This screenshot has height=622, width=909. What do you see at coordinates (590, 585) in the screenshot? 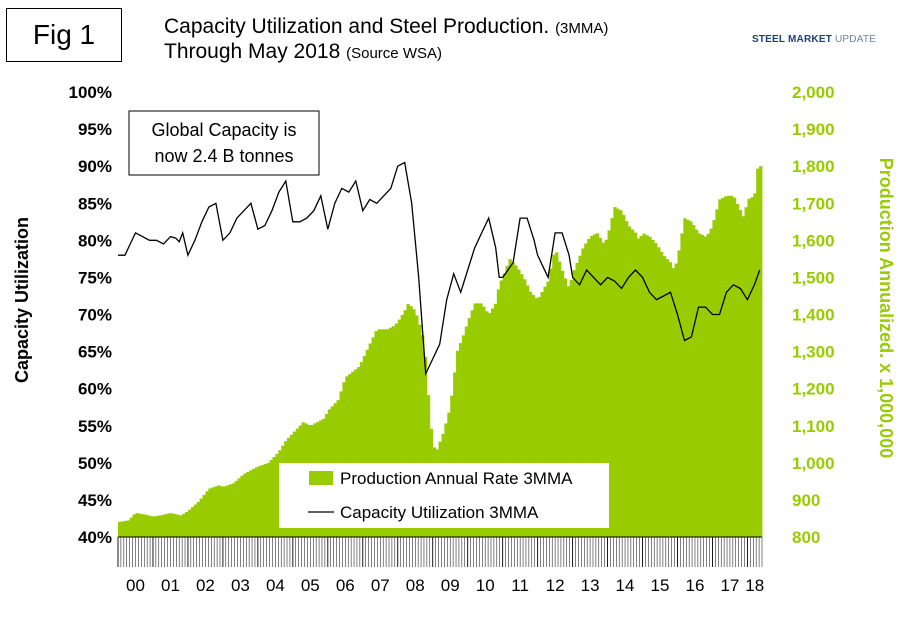
I see `x-tick-label: 13` at bounding box center [590, 585].